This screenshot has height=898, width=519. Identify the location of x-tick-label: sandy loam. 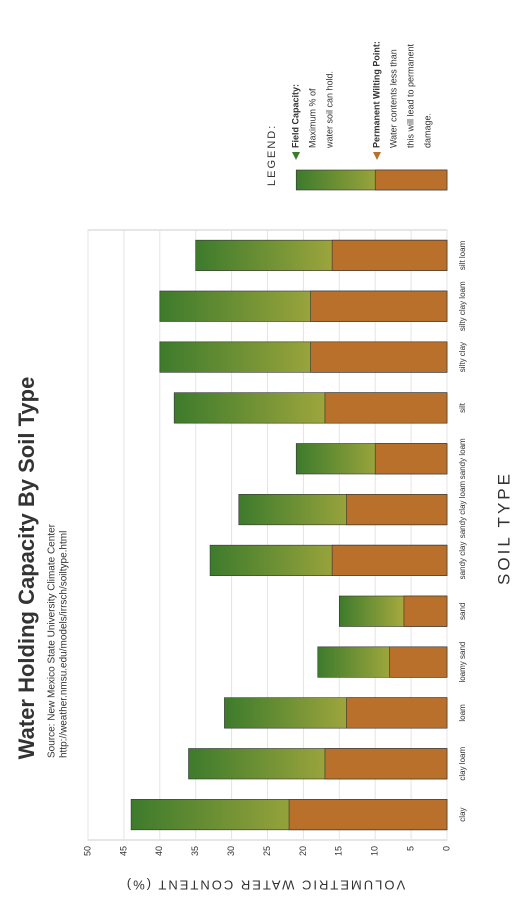
(462, 458).